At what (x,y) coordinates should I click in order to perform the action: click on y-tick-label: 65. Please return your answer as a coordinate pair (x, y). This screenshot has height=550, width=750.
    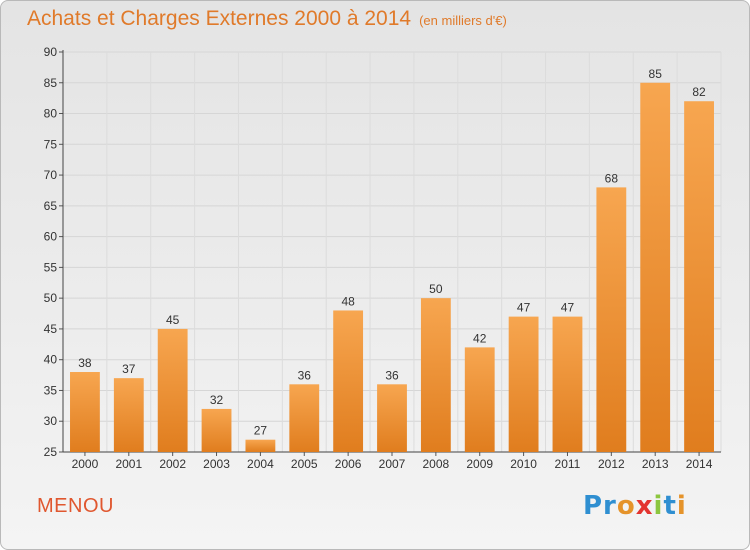
    Looking at the image, I should click on (51, 206).